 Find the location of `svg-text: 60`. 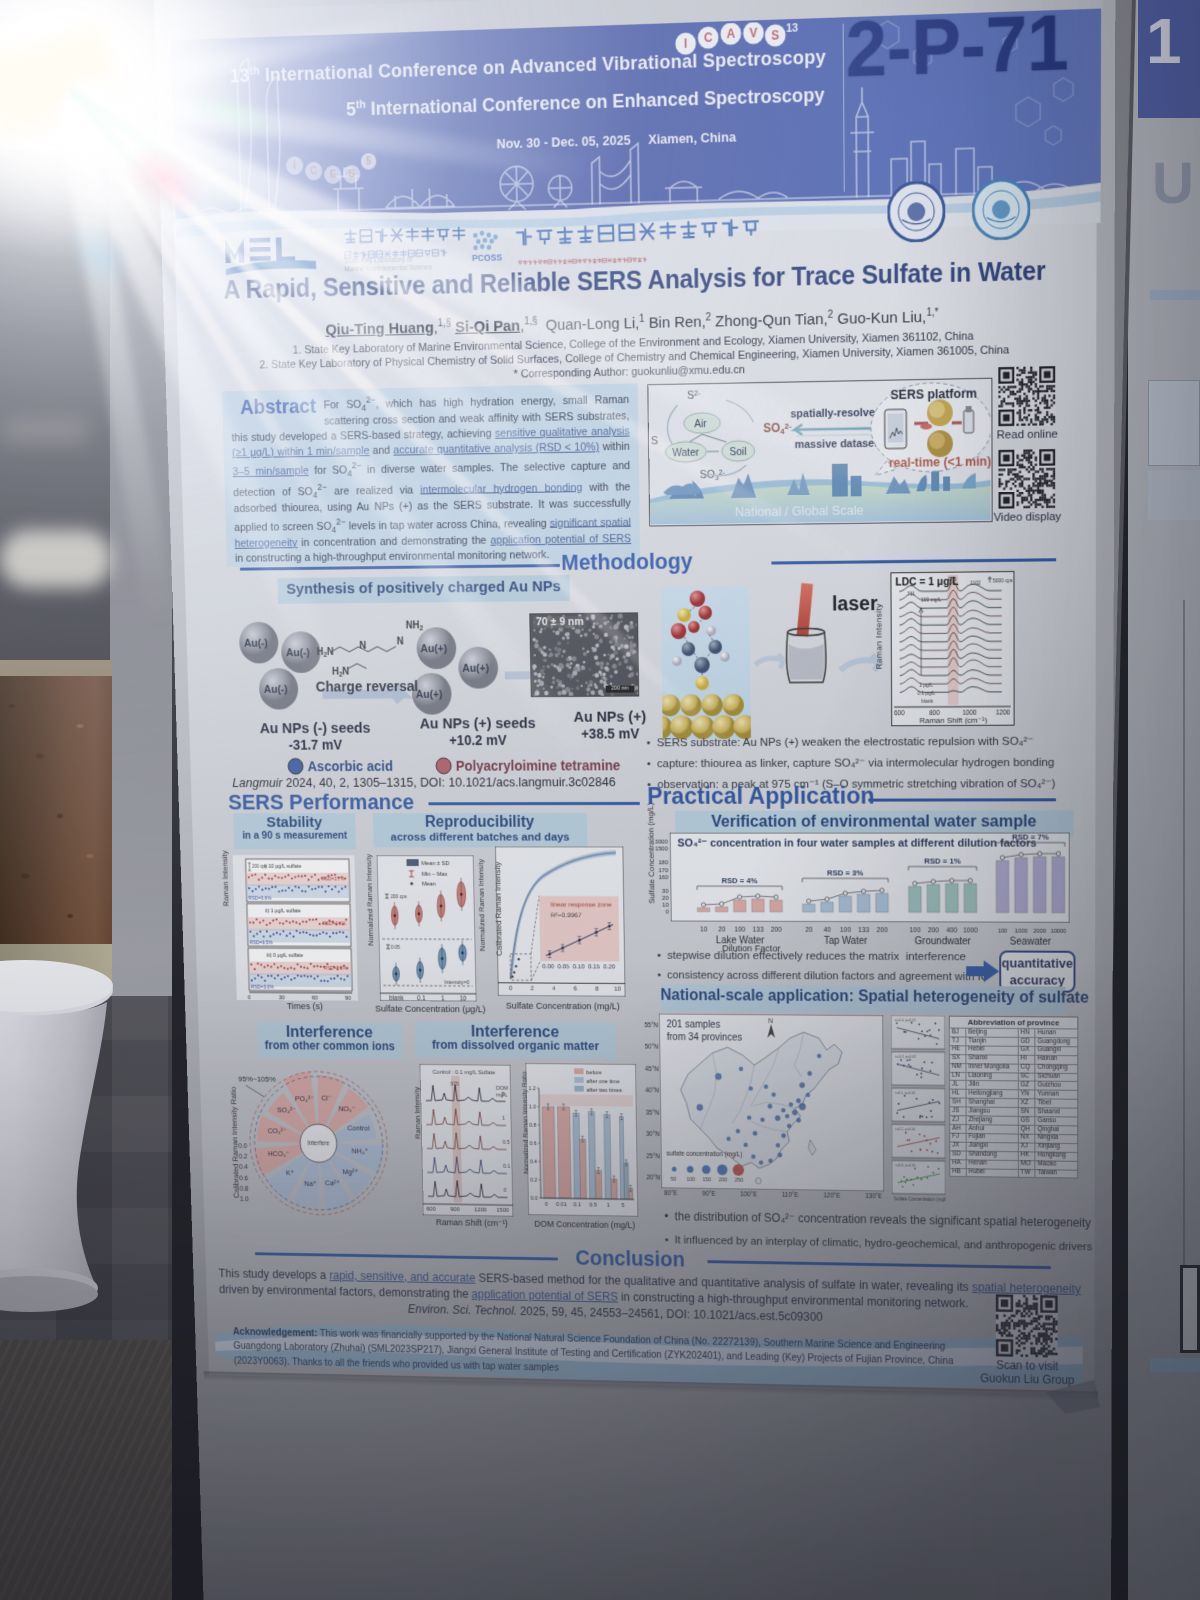

svg-text: 60 is located at coordinates (315, 998).